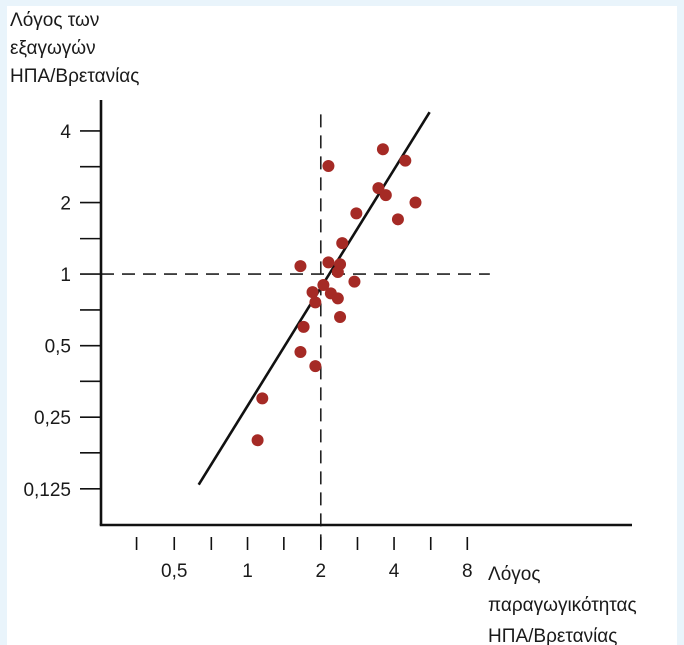 The height and width of the screenshot is (645, 684). I want to click on y-axis-title: Λόγος των εξαγωγών ΗΠΑ/Βρετανίας, so click(74, 48).